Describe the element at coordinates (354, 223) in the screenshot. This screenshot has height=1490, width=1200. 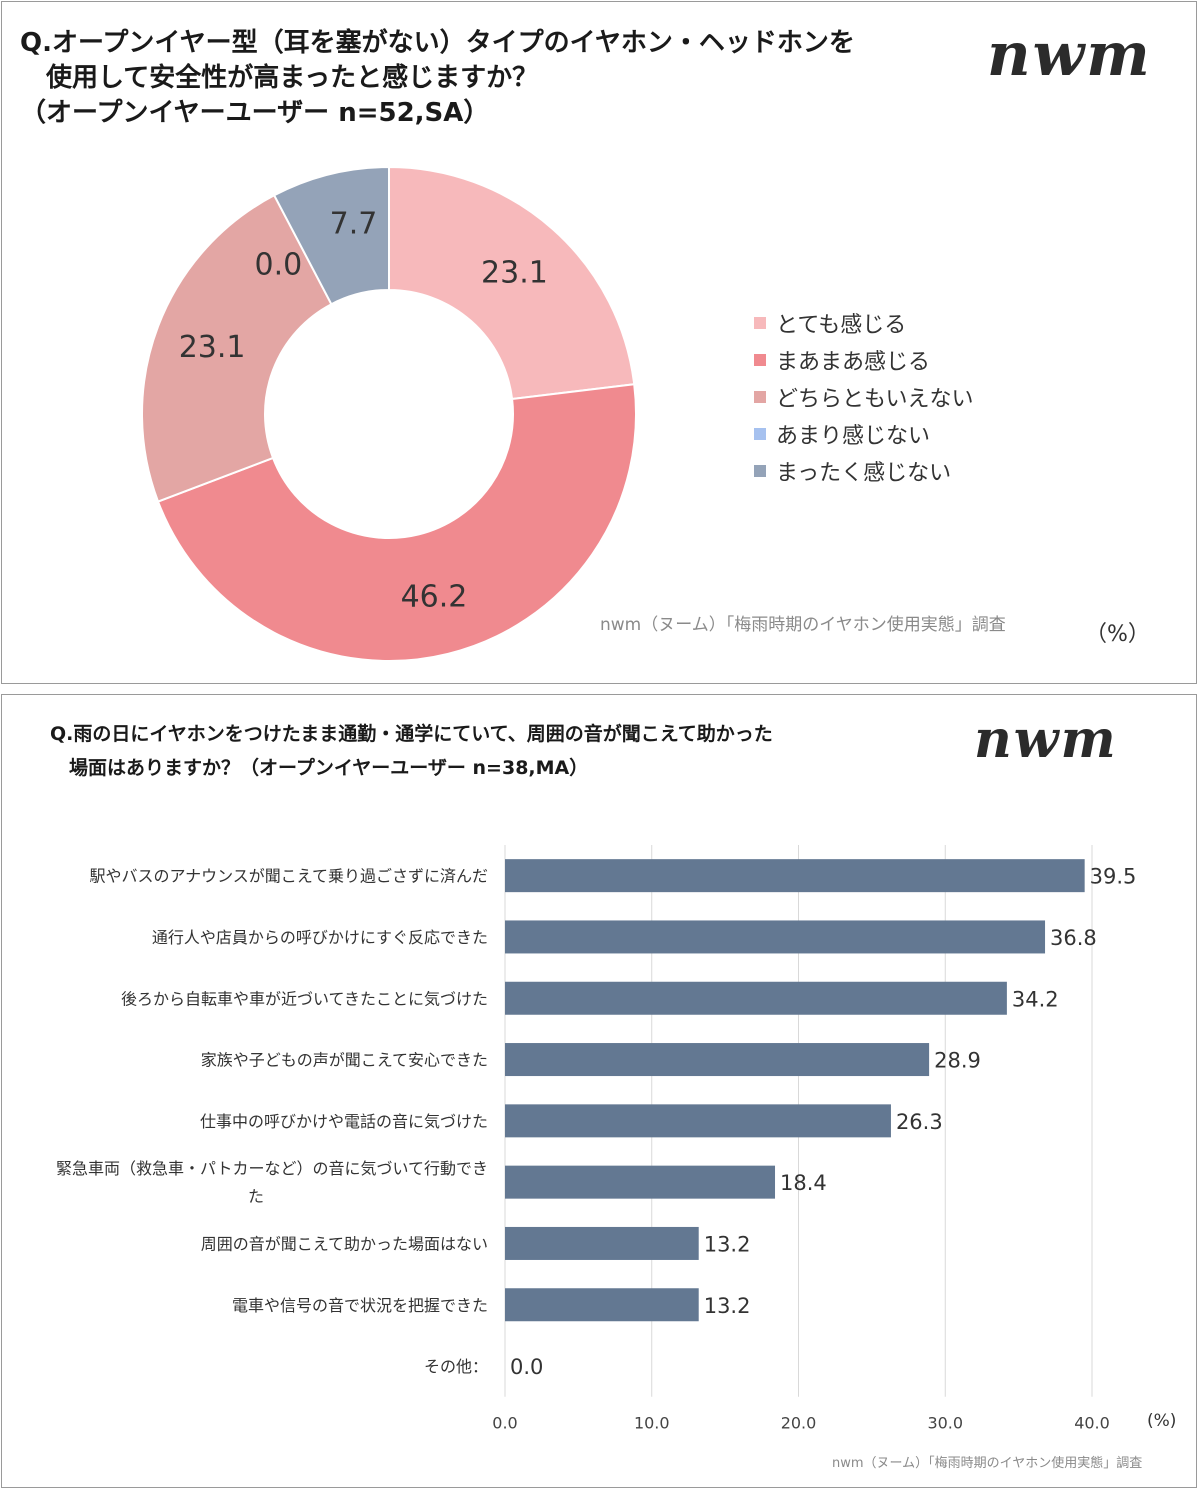
I see `slice-value-label: 7.7` at that location.